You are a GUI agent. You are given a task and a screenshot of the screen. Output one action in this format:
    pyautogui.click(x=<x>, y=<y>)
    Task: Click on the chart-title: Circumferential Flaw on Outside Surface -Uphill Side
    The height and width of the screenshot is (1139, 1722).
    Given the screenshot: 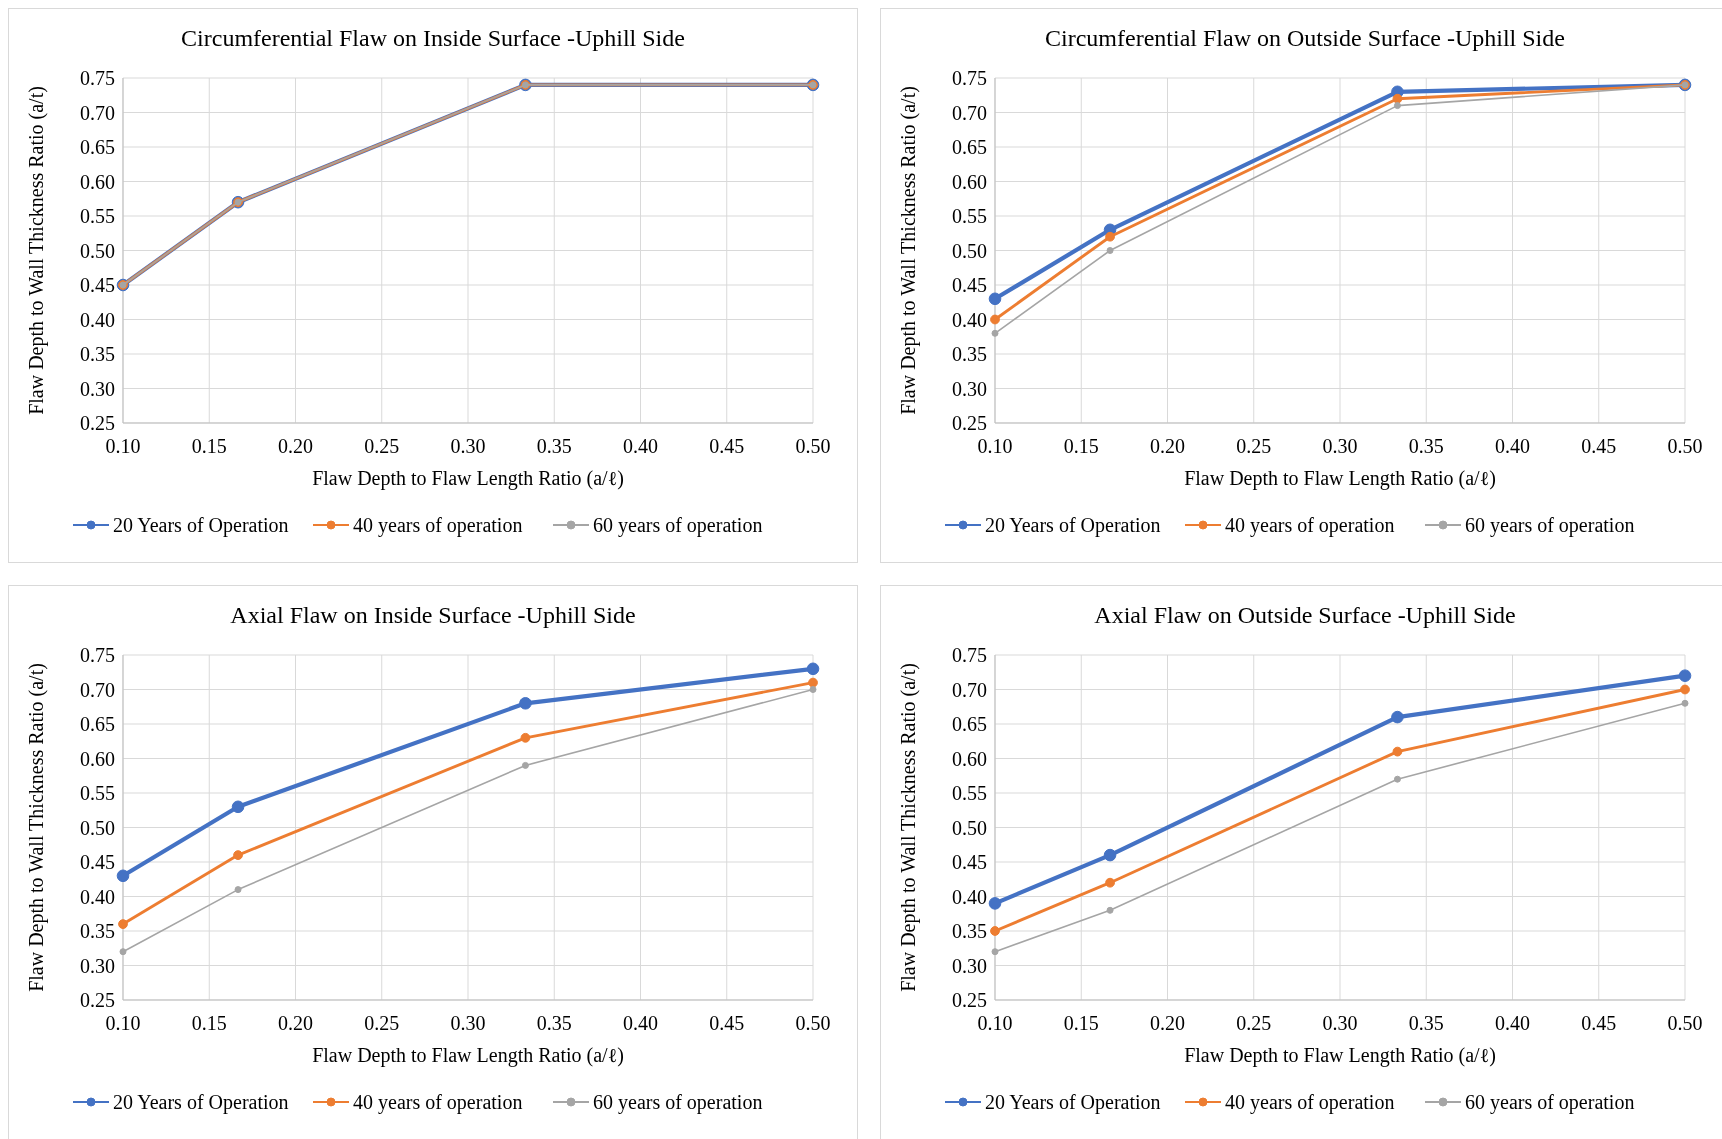 What is the action you would take?
    pyautogui.click(x=1305, y=38)
    